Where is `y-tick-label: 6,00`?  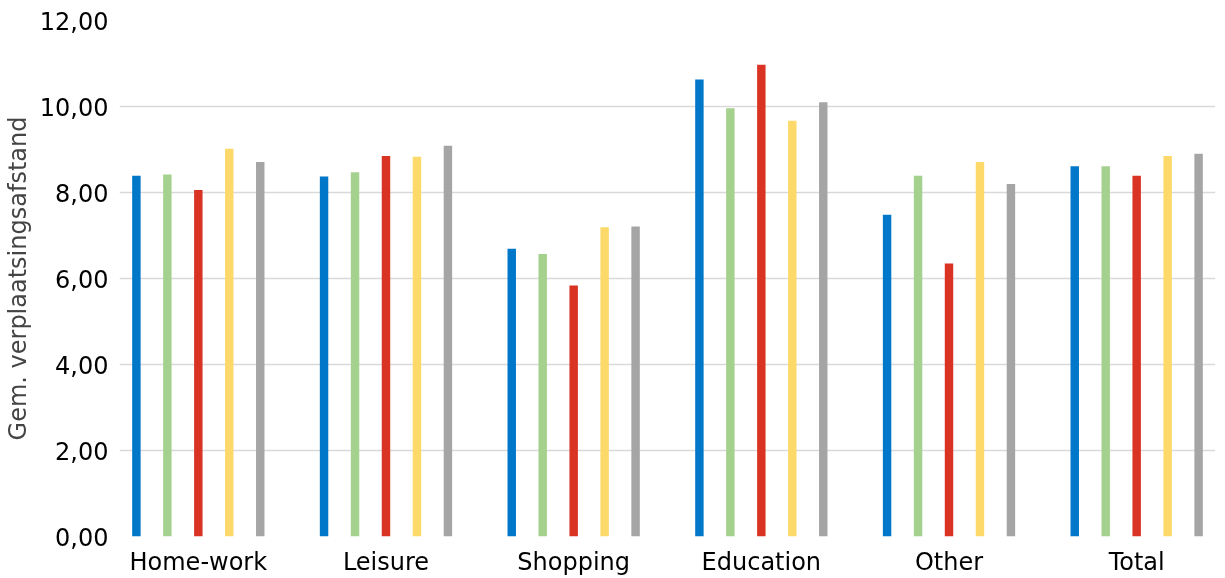
y-tick-label: 6,00 is located at coordinates (82, 279).